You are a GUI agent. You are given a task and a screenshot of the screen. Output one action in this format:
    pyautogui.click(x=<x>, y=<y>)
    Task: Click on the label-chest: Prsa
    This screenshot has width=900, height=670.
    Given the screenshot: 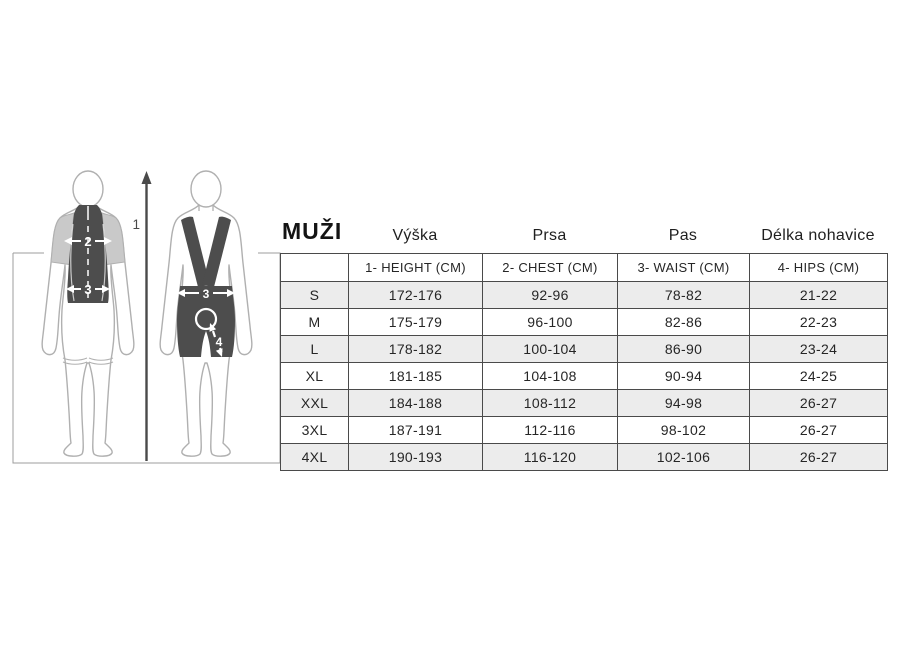 What is the action you would take?
    pyautogui.click(x=549, y=235)
    